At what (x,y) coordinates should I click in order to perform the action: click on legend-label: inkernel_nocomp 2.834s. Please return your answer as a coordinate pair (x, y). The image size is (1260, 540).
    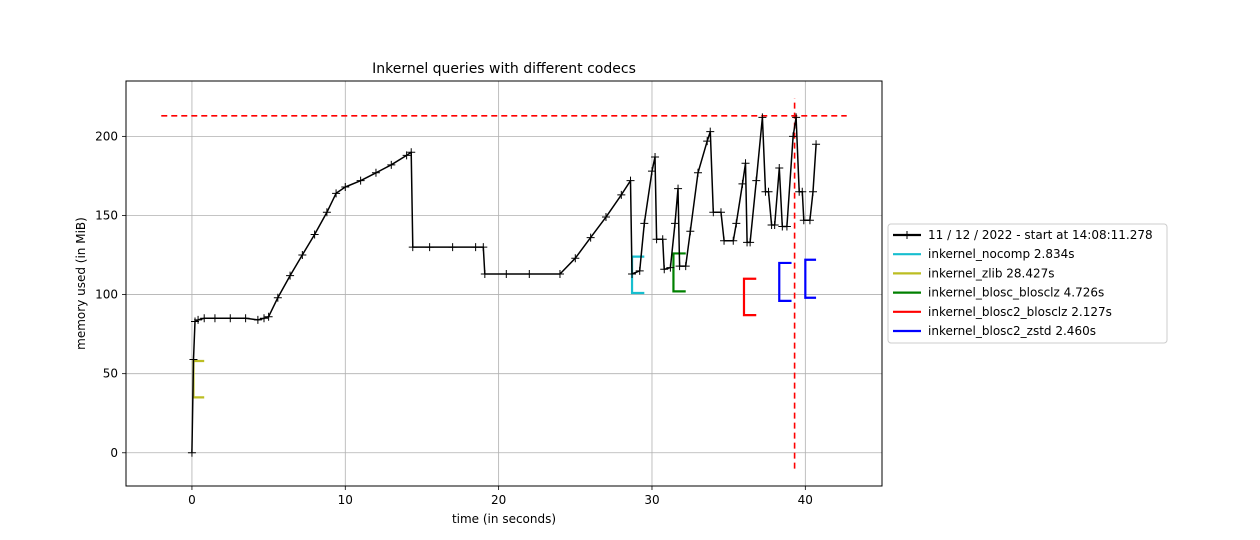
    Looking at the image, I should click on (1001, 254).